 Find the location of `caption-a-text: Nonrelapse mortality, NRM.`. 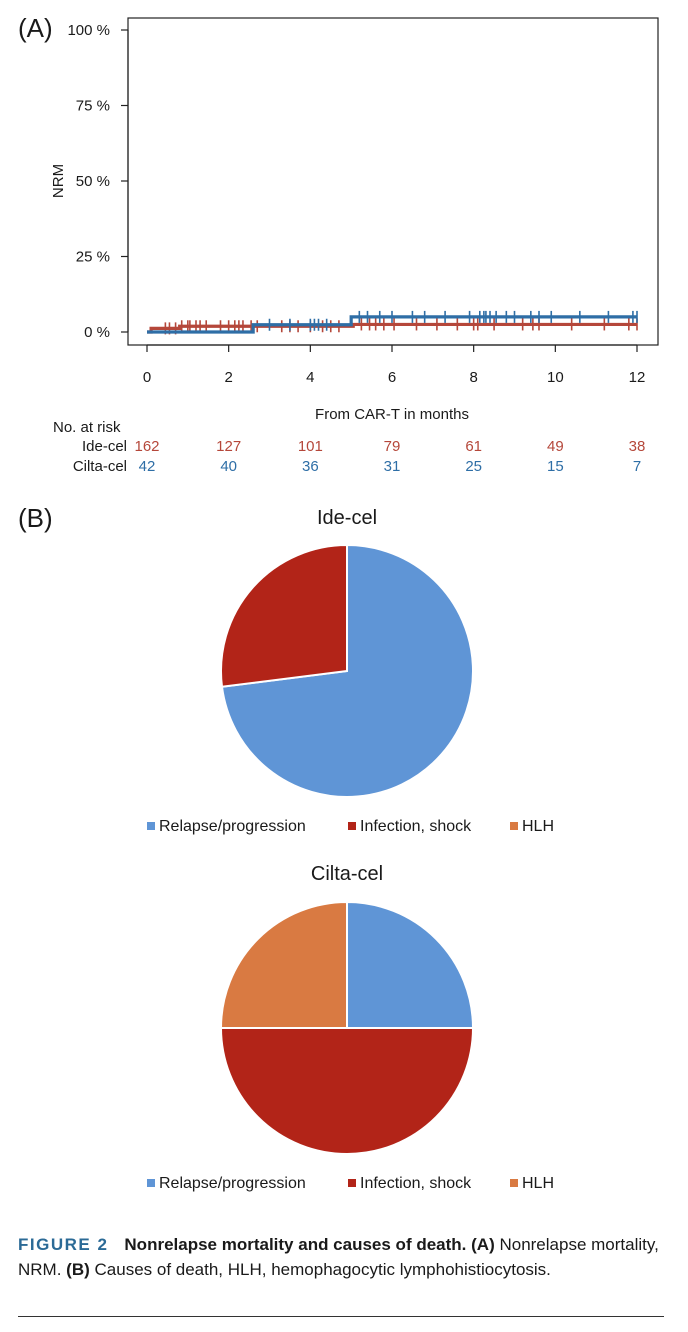

caption-a-text: Nonrelapse mortality, NRM. is located at coordinates (338, 1257).